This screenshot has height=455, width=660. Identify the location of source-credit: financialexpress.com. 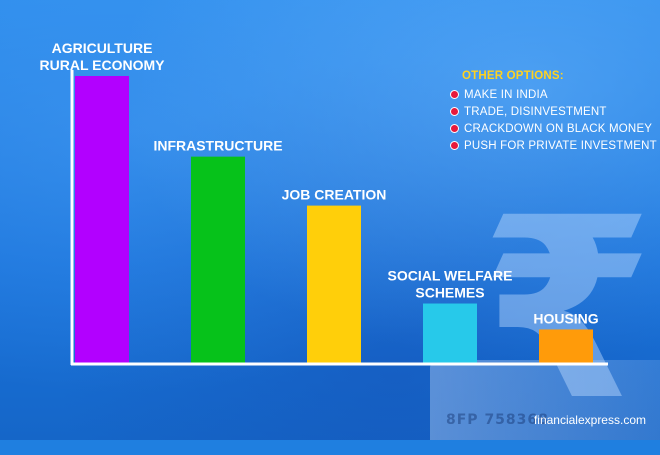
(589, 420).